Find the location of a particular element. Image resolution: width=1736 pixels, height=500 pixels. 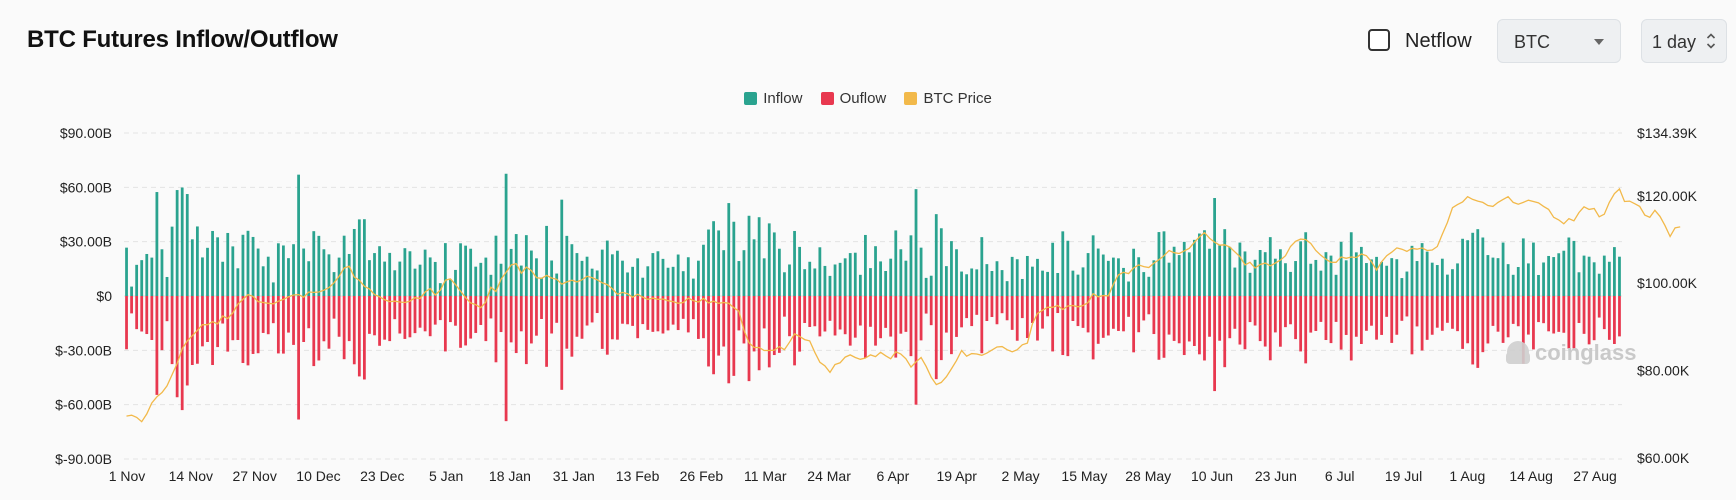

y-right-tick-label: $100.00K is located at coordinates (1667, 283).